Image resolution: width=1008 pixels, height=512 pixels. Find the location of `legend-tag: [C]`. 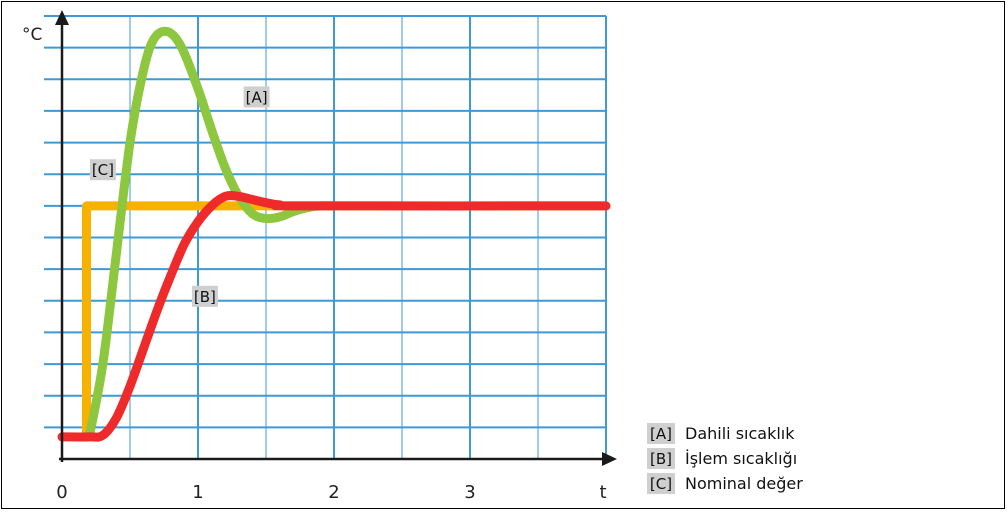

legend-tag: [C] is located at coordinates (661, 484).